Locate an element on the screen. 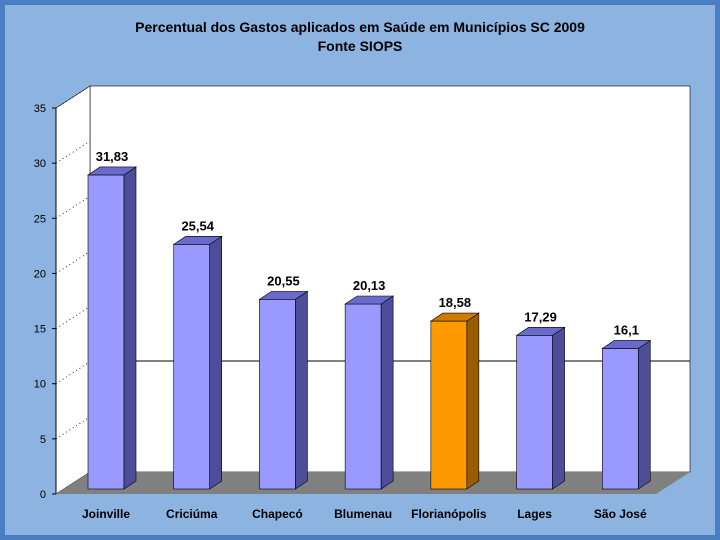  data-label: 18,58 is located at coordinates (455, 302).